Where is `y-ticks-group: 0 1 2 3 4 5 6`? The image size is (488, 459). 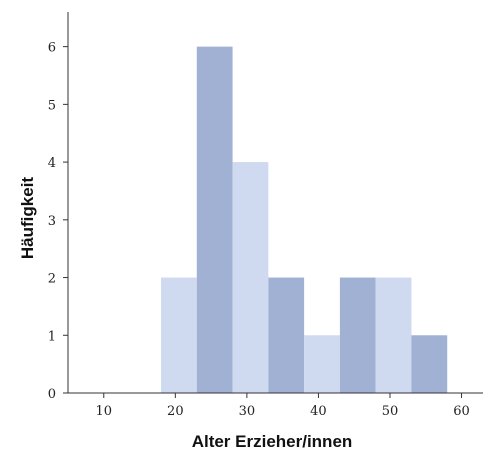
y-ticks-group: 0 1 2 3 4 5 6 is located at coordinates (58, 221).